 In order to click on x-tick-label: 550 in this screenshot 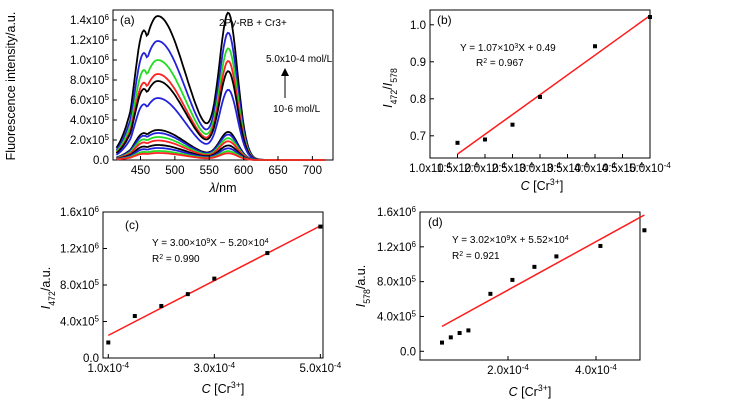, I will do `click(209, 171)`.